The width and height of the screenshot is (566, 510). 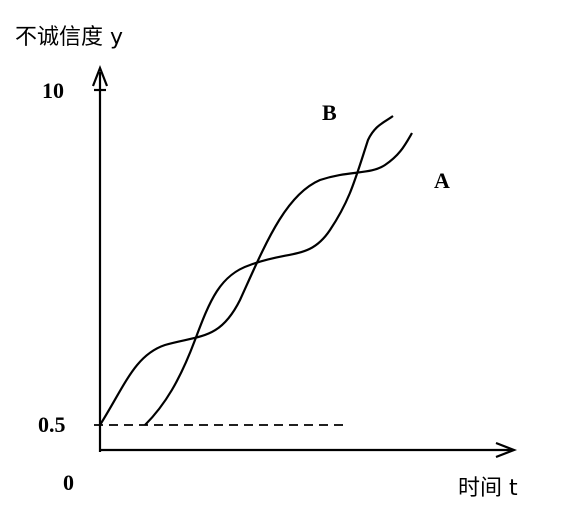 What do you see at coordinates (53, 90) in the screenshot?
I see `y-tick-label: 10` at bounding box center [53, 90].